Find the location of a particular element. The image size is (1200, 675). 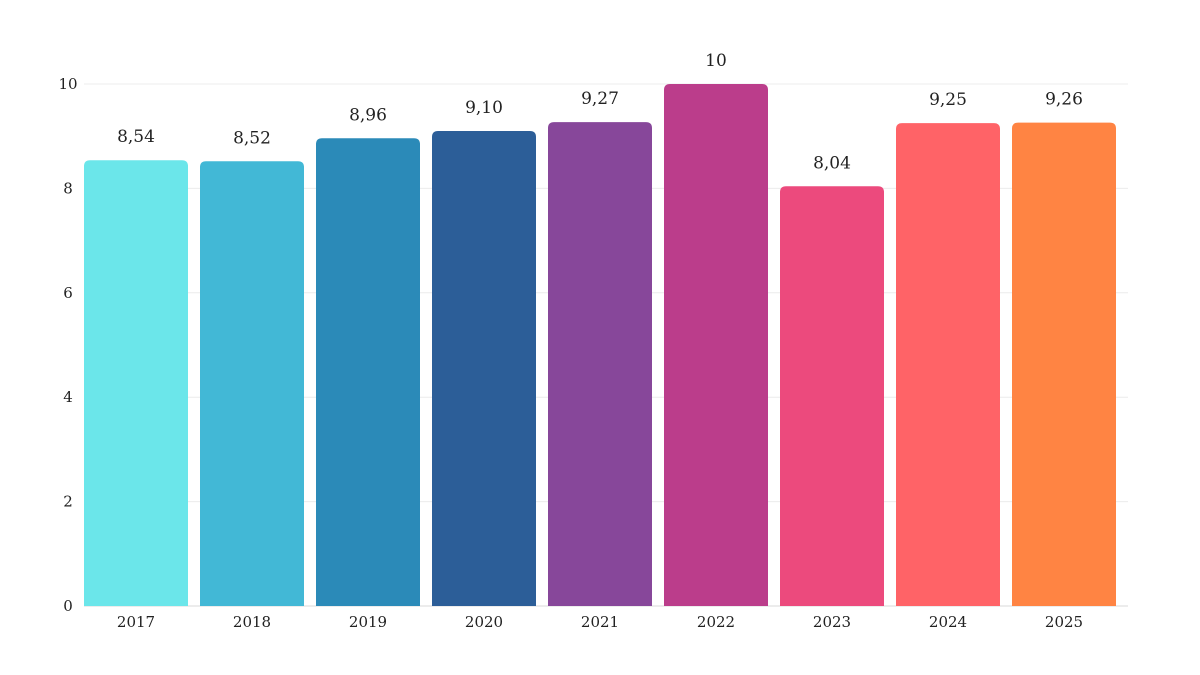

data-label-2018: 8,52 is located at coordinates (252, 138).